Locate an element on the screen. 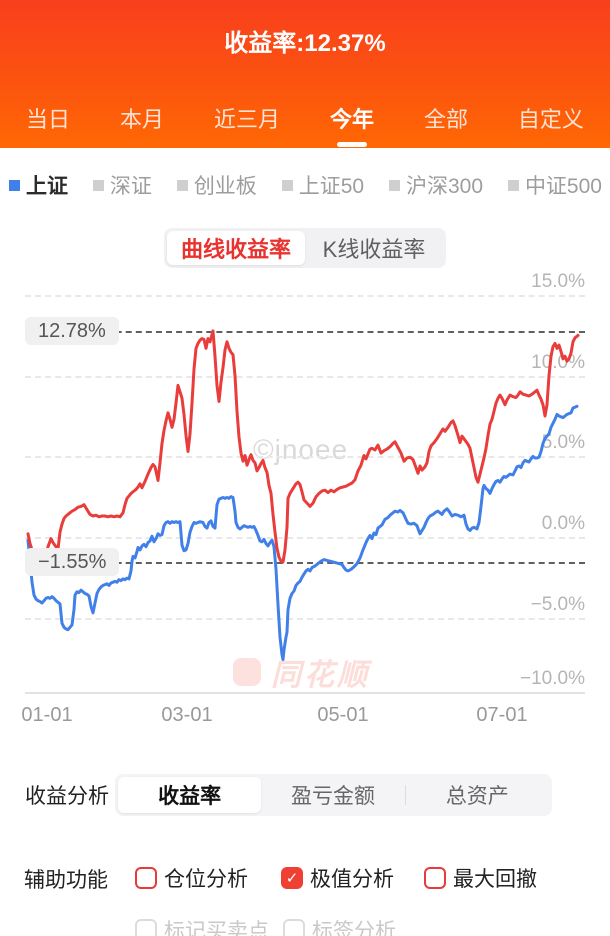 The height and width of the screenshot is (936, 610). checkbox-label: 标记买卖点 is located at coordinates (216, 928).